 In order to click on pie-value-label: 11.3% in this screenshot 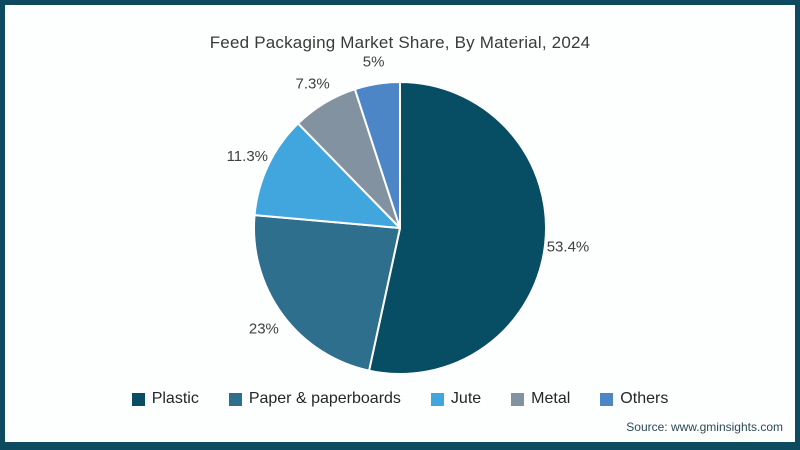, I will do `click(247, 156)`.